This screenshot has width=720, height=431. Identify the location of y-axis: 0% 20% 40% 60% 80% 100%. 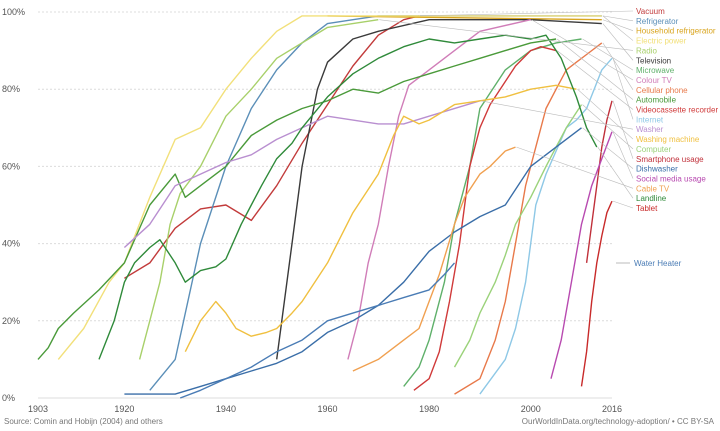
(13, 205).